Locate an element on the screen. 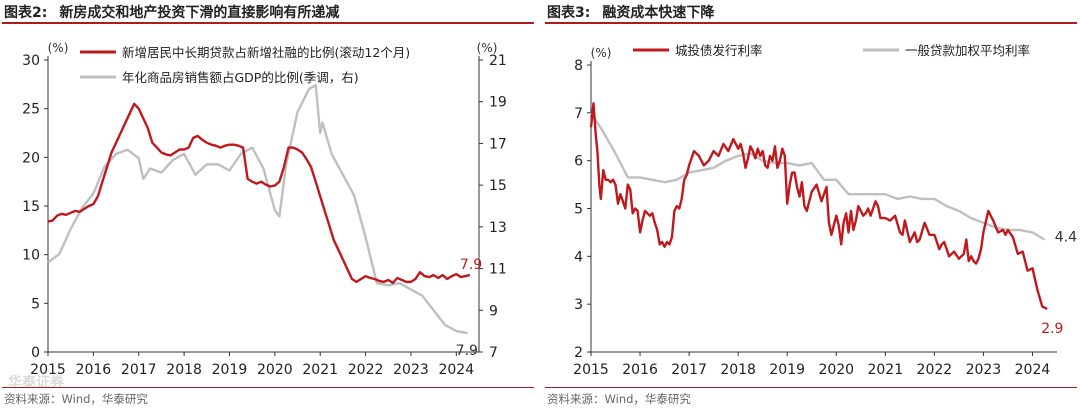 This screenshot has width=1080, height=409. chart-title: 图表2: 新房成交和地产投资下滑的直接影响有所递减 is located at coordinates (171, 12).